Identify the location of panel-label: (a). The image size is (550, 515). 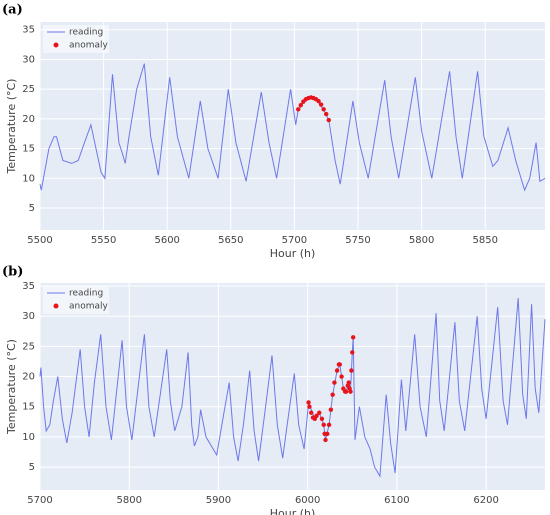
(12, 10).